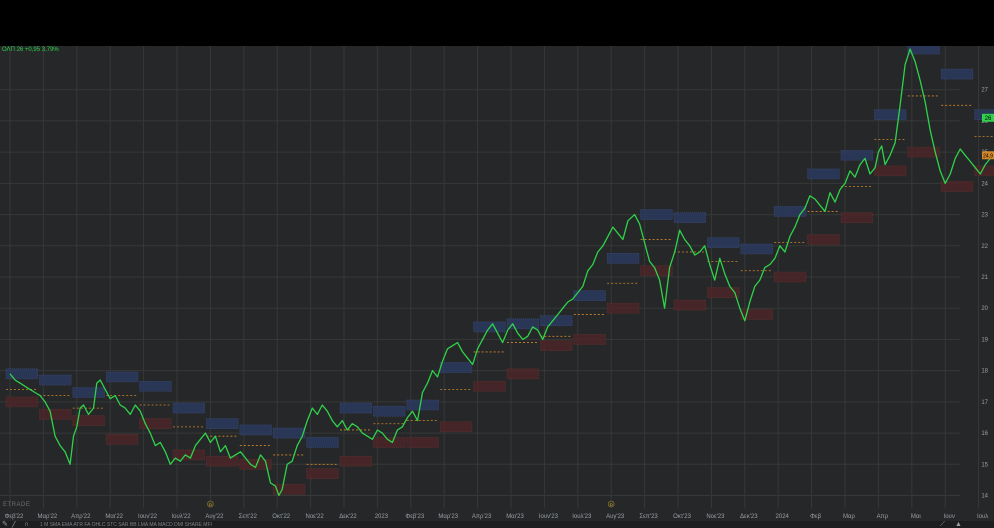 The width and height of the screenshot is (994, 528). What do you see at coordinates (549, 517) in the screenshot?
I see `x-tick-label: Ιουν'23` at bounding box center [549, 517].